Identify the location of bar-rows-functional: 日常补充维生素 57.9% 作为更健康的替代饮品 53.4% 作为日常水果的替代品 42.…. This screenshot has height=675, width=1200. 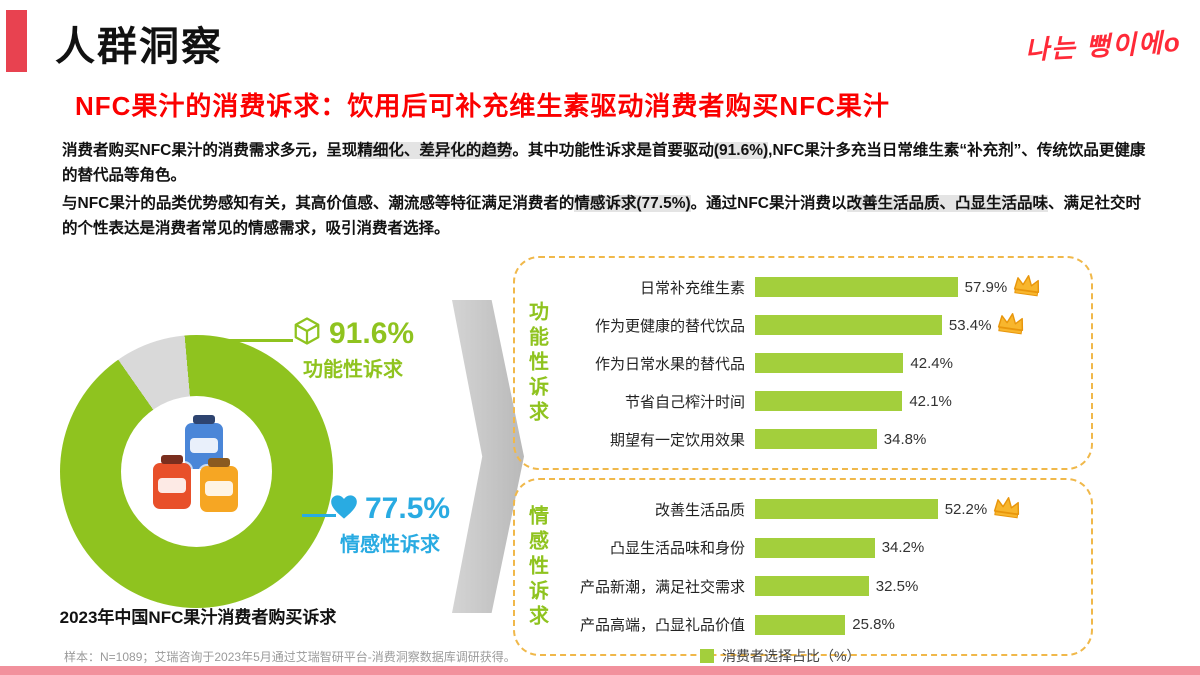
(825, 363).